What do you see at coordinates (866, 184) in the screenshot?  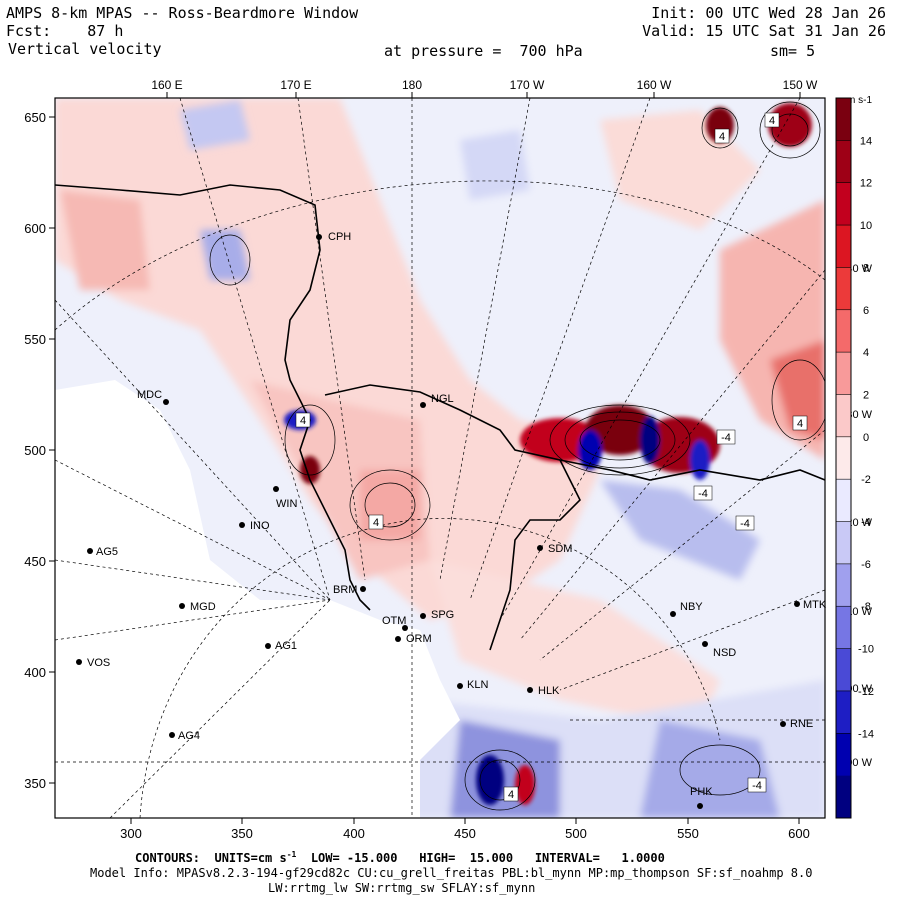 I see `colorbar-tick-label: 12` at bounding box center [866, 184].